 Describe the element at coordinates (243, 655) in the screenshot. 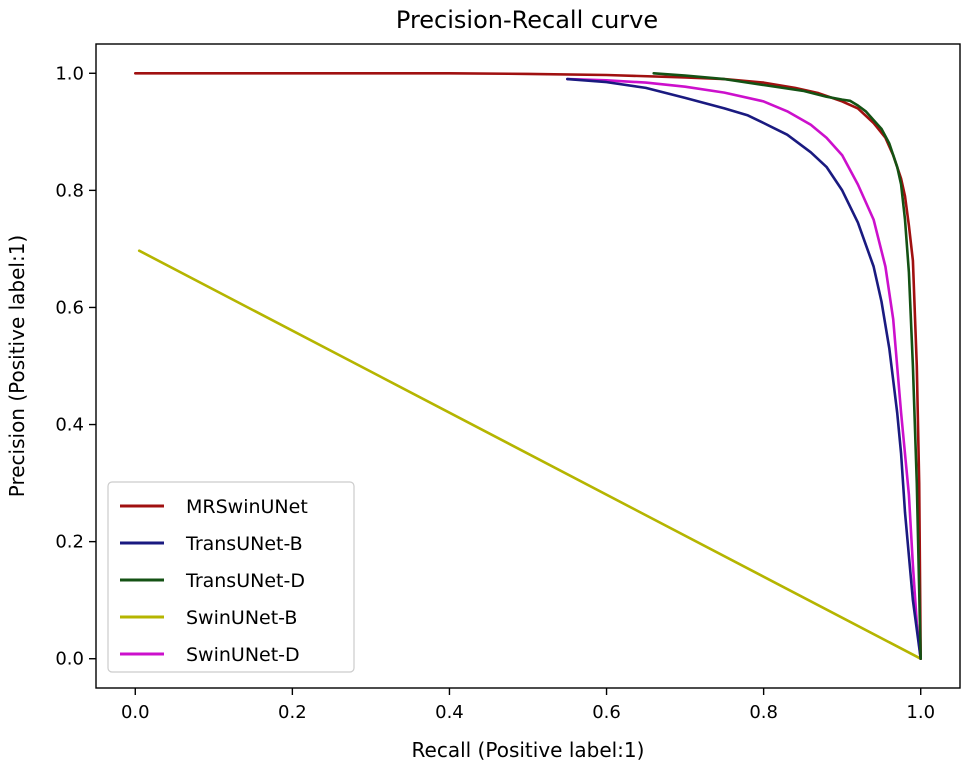

I see `legend-label: SwinUNet-D` at that location.